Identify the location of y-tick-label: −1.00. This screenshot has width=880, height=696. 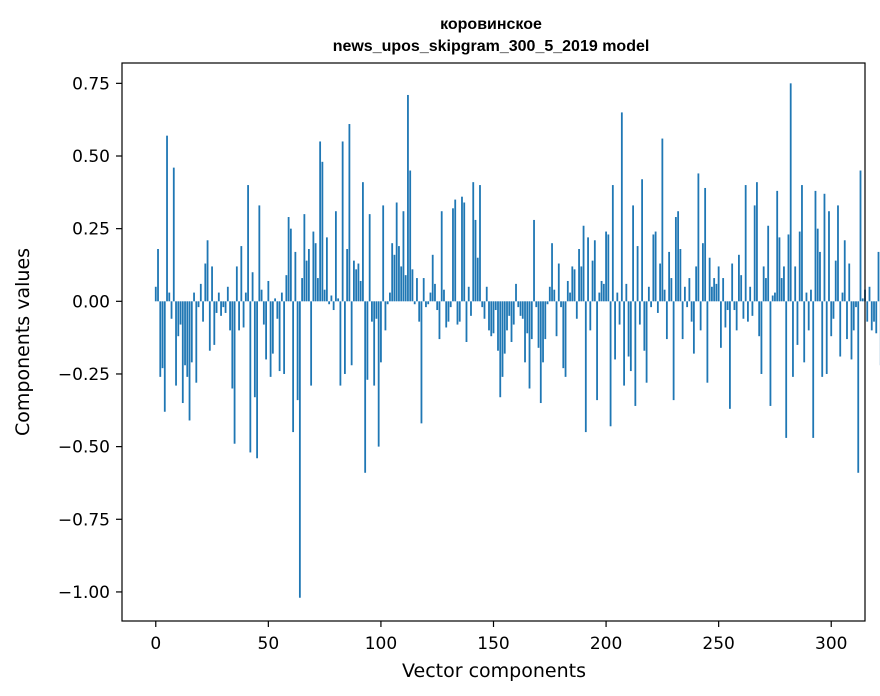
(84, 593).